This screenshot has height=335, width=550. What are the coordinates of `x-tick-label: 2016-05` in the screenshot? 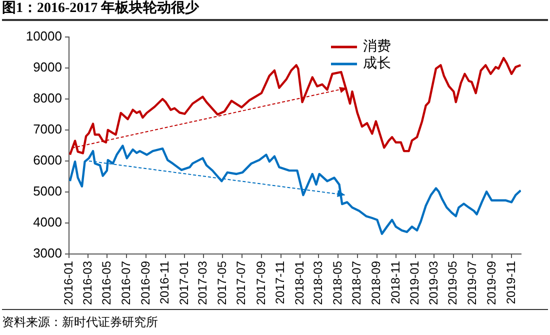 It's located at (107, 283).